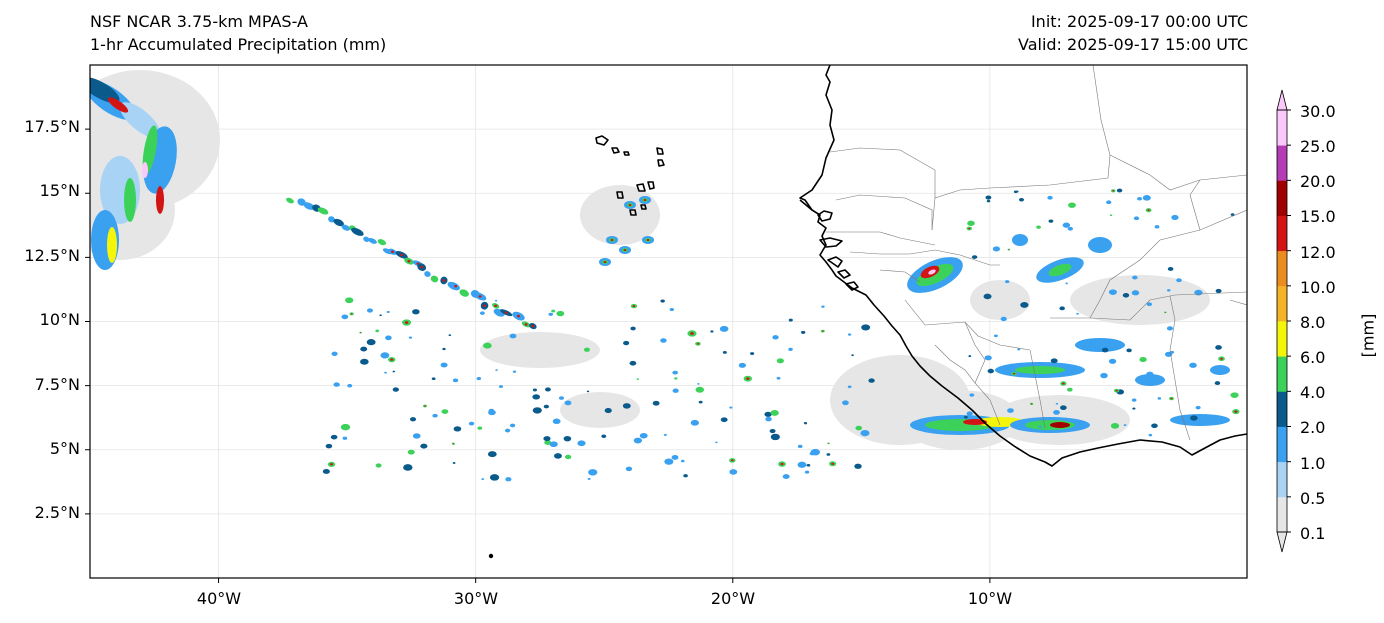 The height and width of the screenshot is (623, 1384). What do you see at coordinates (1282, 100) in the screenshot?
I see `colorbar-extend-top` at bounding box center [1282, 100].